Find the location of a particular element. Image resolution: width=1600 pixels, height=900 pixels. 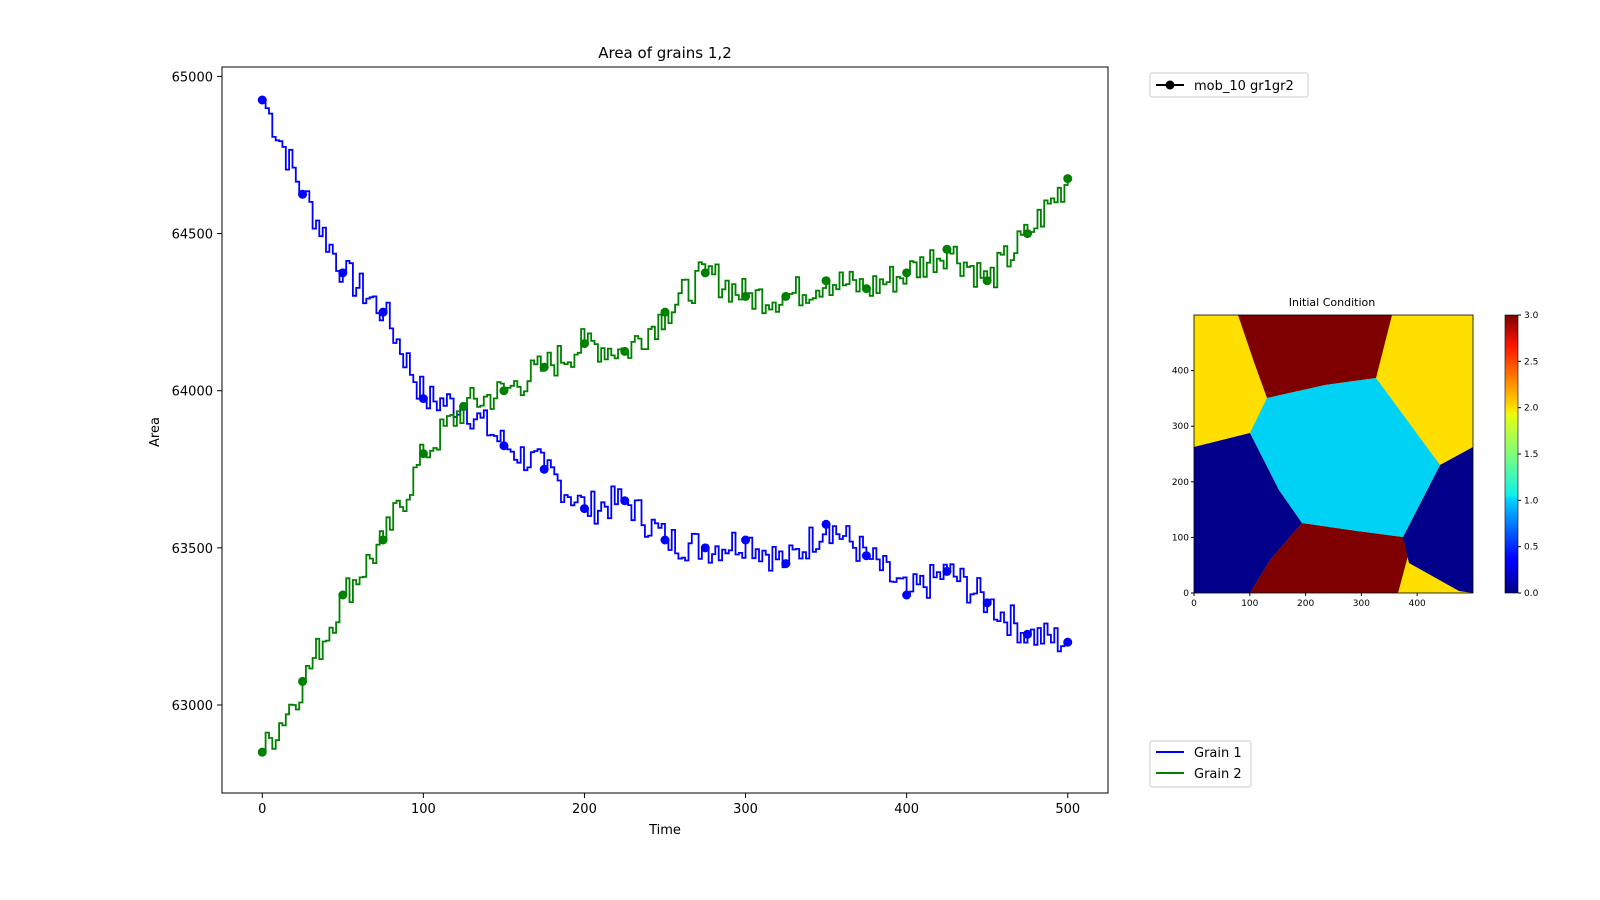

heatmap-y-tick-label: 100 is located at coordinates (1180, 538).